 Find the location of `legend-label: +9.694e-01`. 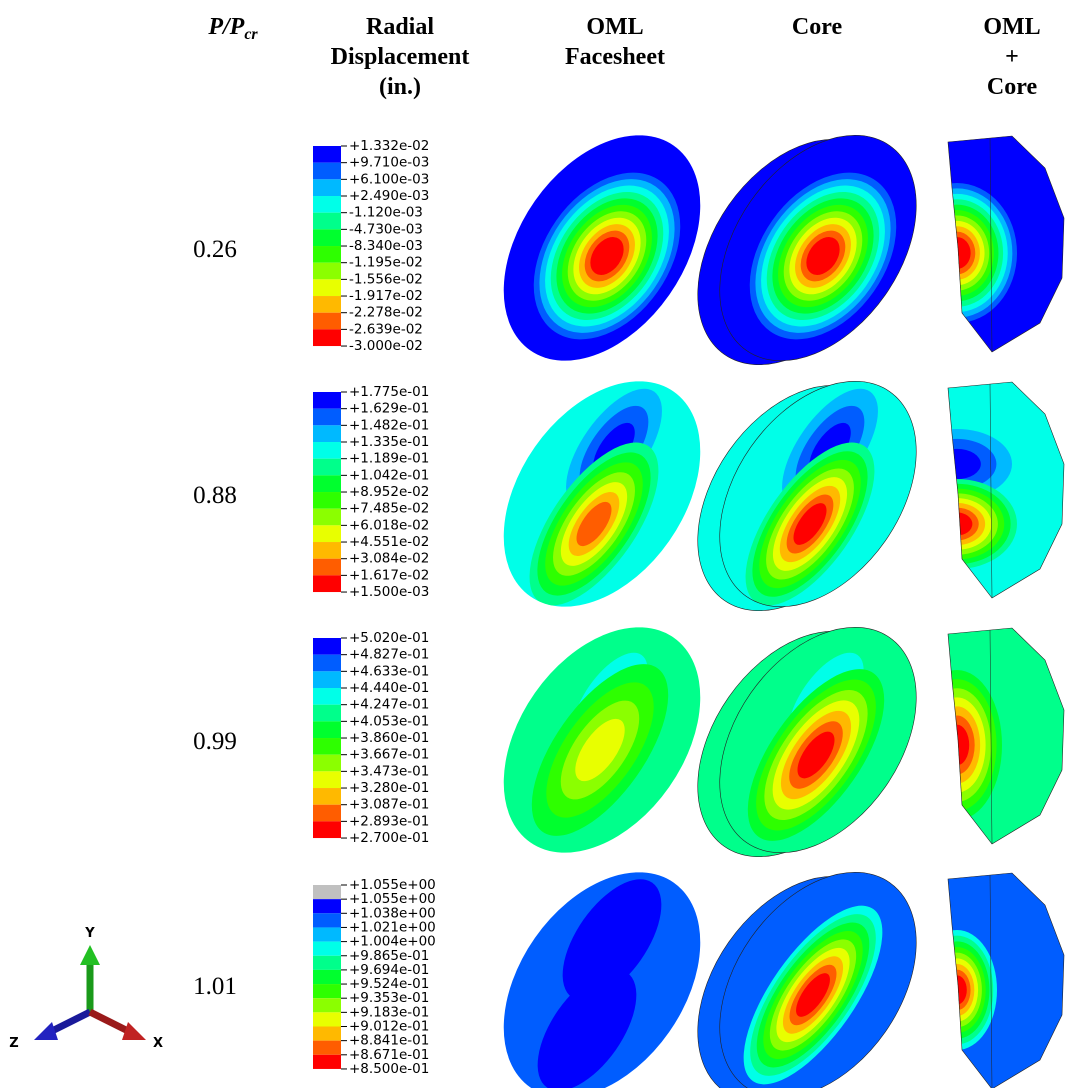

legend-label: +9.694e-01 is located at coordinates (389, 970).